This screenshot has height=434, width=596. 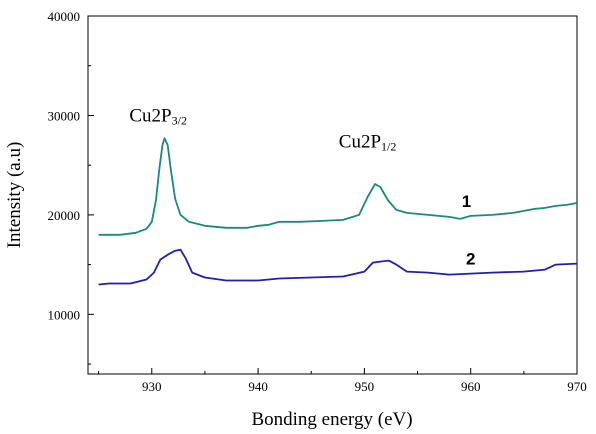 I want to click on y-axis-label: Intensity (a.u), so click(x=14, y=195).